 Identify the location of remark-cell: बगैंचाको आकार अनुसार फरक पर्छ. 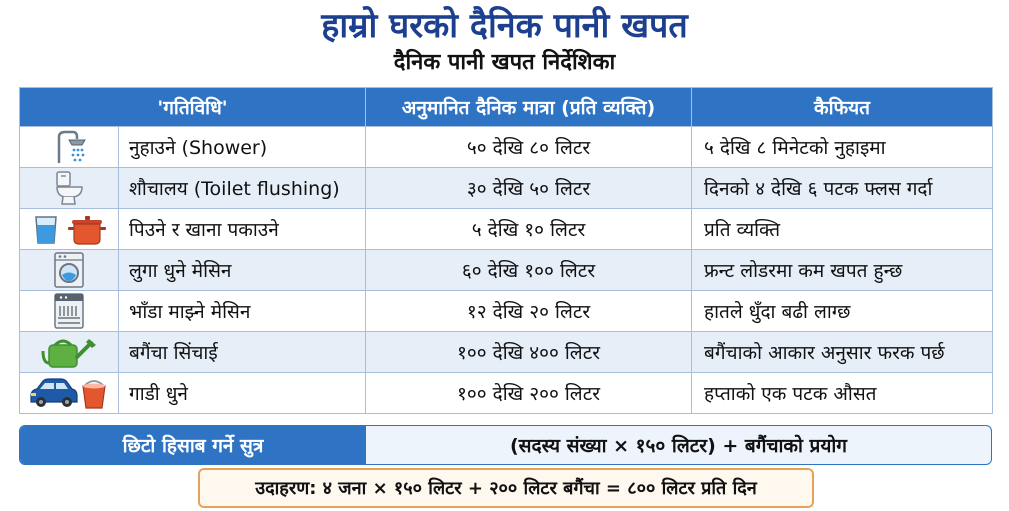
(842, 352).